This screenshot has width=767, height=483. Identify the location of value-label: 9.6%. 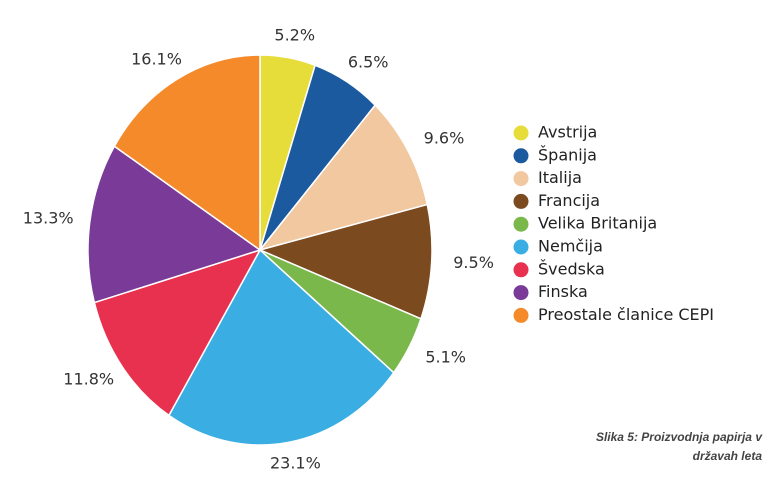
(444, 138).